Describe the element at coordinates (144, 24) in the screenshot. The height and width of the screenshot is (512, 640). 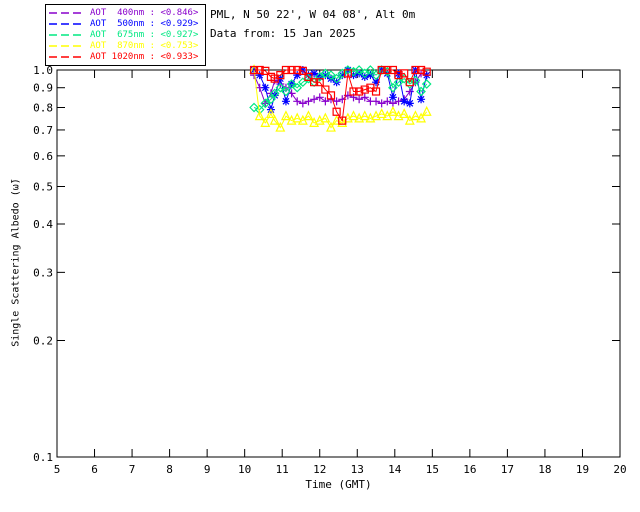
I see `legend-item-label: AOT 500nm : <0.929>` at that location.